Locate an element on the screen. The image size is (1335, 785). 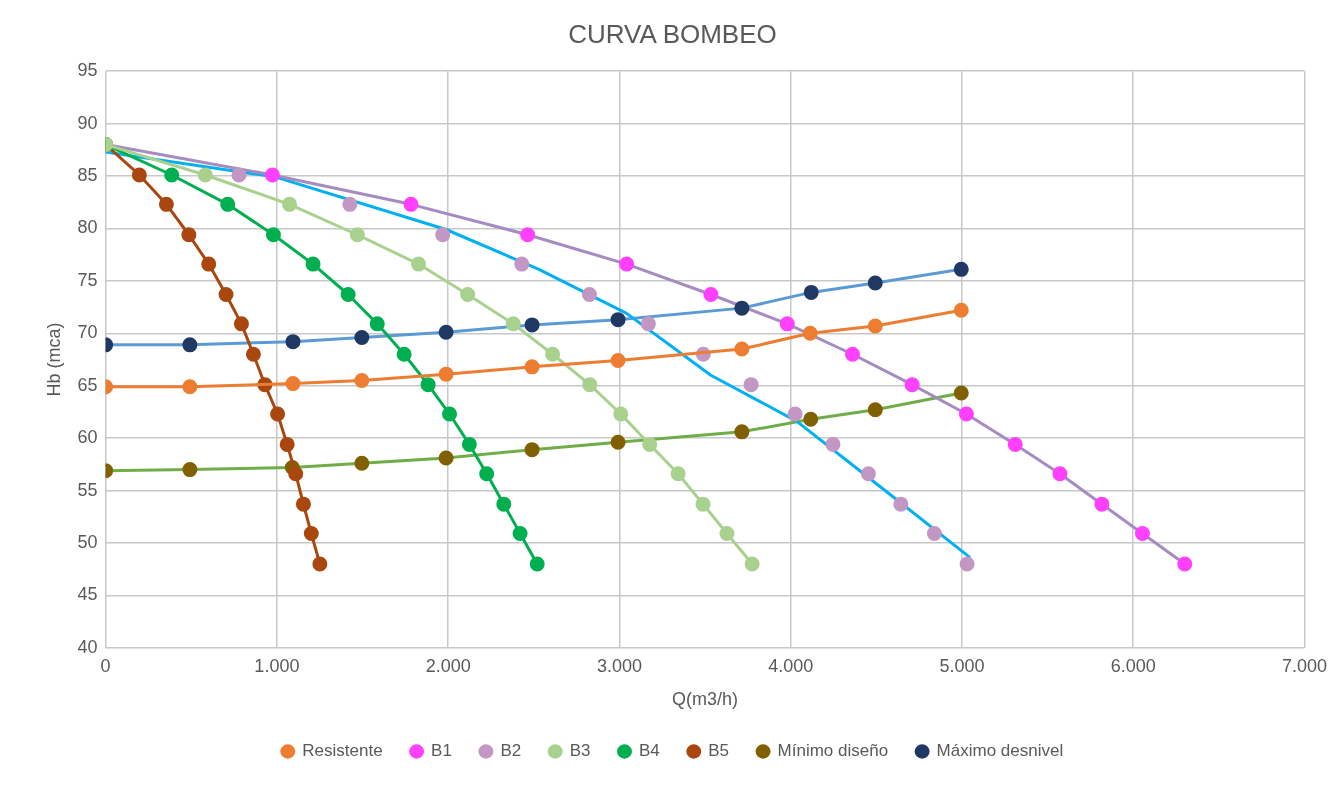
y-tick-label: 50 is located at coordinates (87, 541).